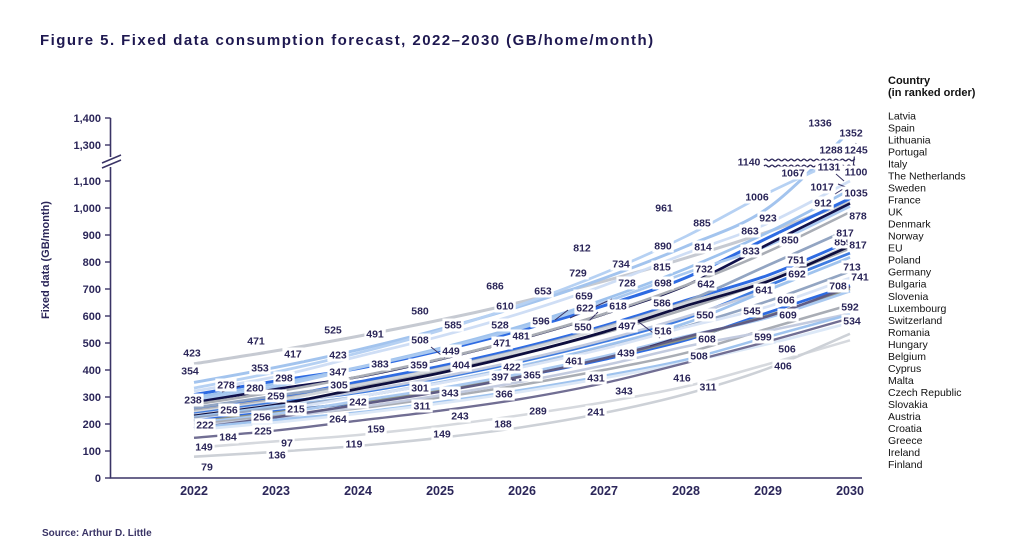  Describe the element at coordinates (503, 425) in the screenshot. I see `svg-text: 188` at that location.